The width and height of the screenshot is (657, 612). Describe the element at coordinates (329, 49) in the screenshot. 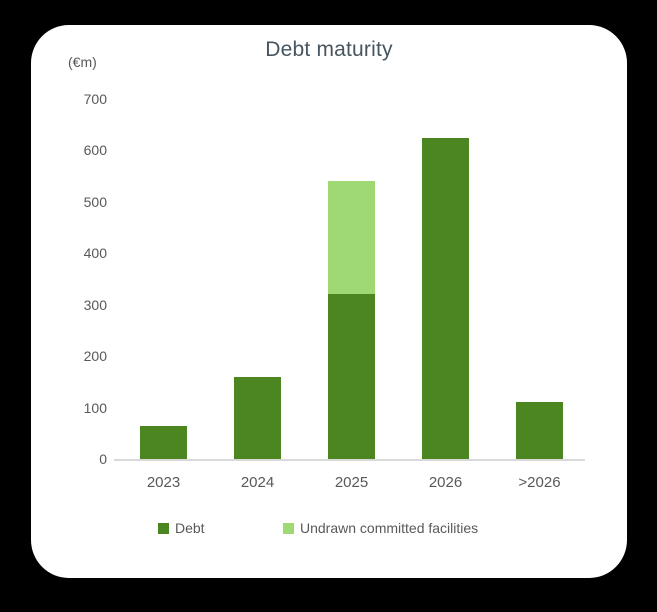

I see `chart-title: Debt maturity` at that location.